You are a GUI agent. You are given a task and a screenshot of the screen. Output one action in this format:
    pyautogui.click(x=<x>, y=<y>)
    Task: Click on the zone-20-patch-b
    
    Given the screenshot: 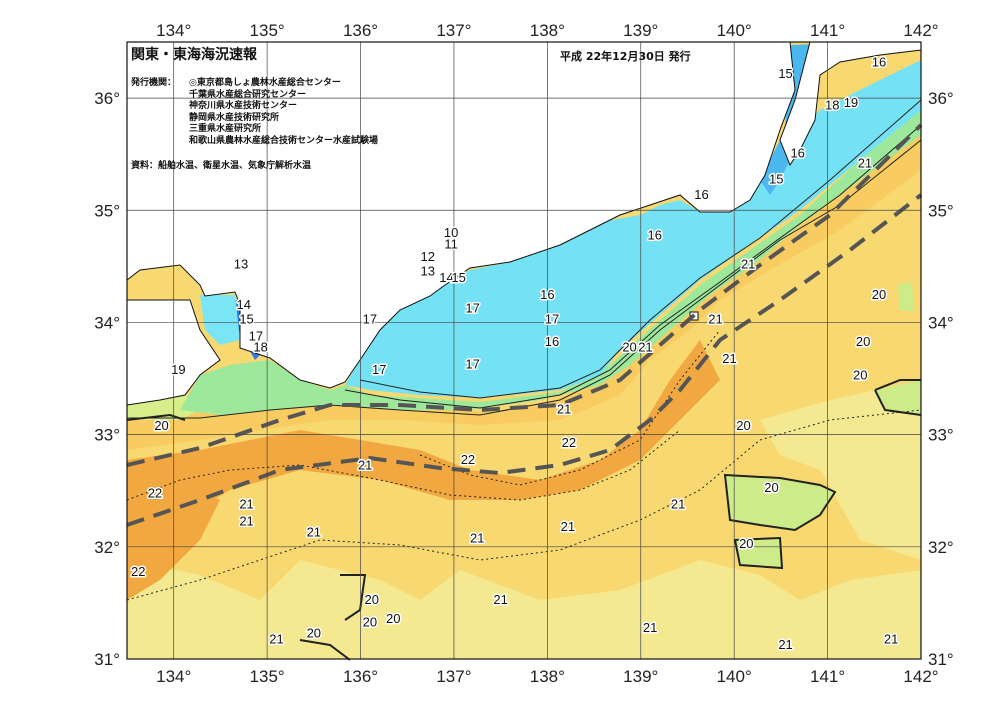 What is the action you would take?
    pyautogui.click(x=758, y=553)
    